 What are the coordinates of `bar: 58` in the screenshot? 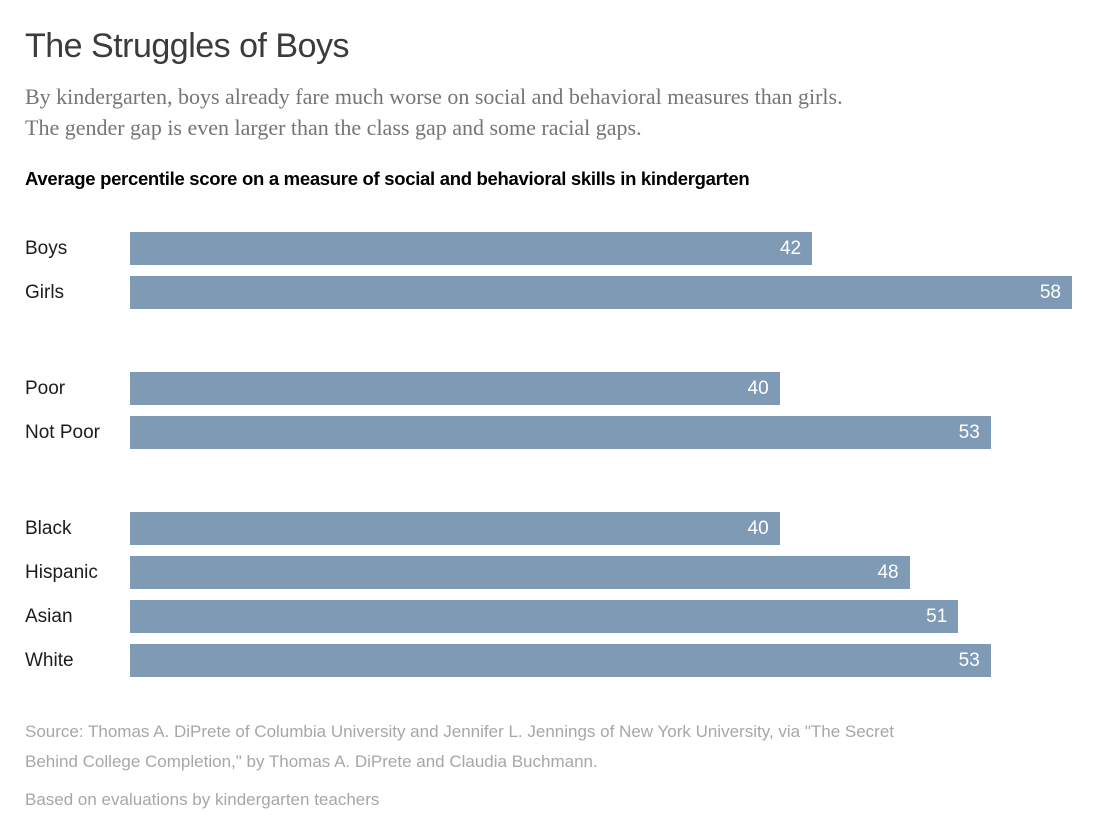 It's located at (601, 292).